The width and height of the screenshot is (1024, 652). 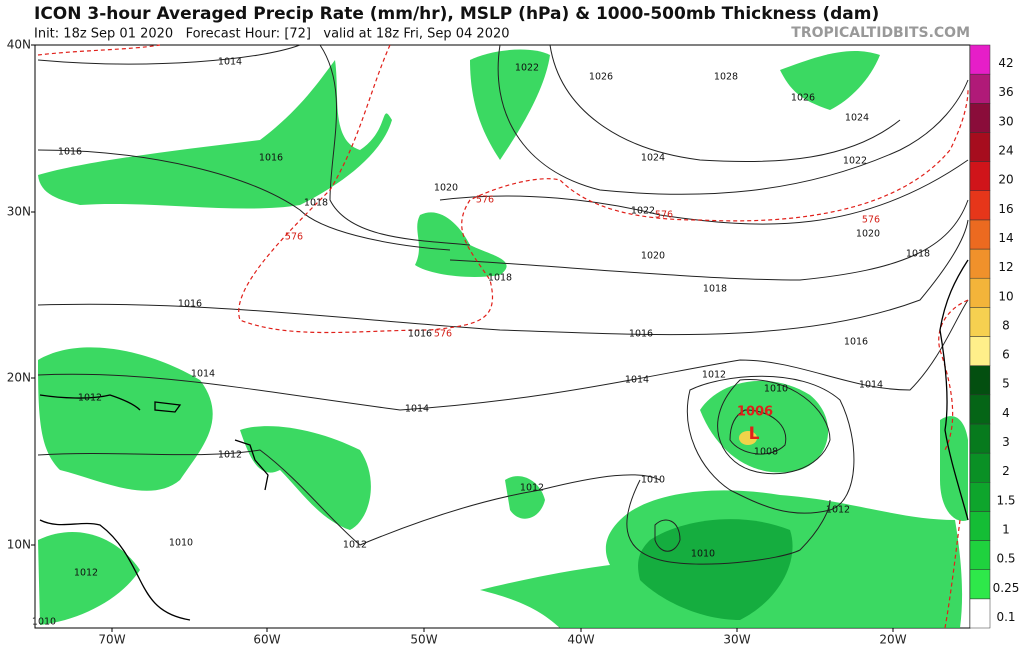 What do you see at coordinates (19, 212) in the screenshot?
I see `lat-label: 30N` at bounding box center [19, 212].